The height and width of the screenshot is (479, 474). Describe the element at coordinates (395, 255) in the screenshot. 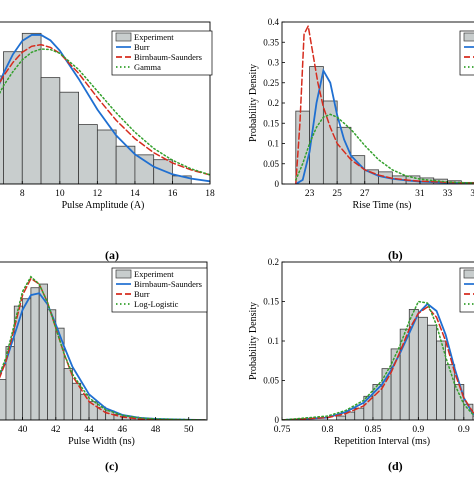

I see `panel-label-b: (b)` at that location.